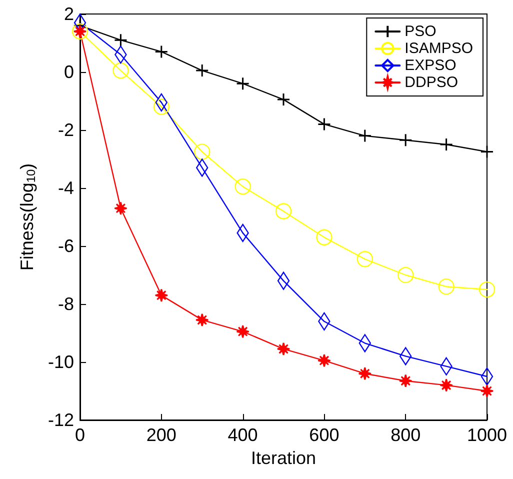 The height and width of the screenshot is (479, 513). Describe the element at coordinates (439, 48) in the screenshot. I see `legend-label: ISAMPSO` at that location.